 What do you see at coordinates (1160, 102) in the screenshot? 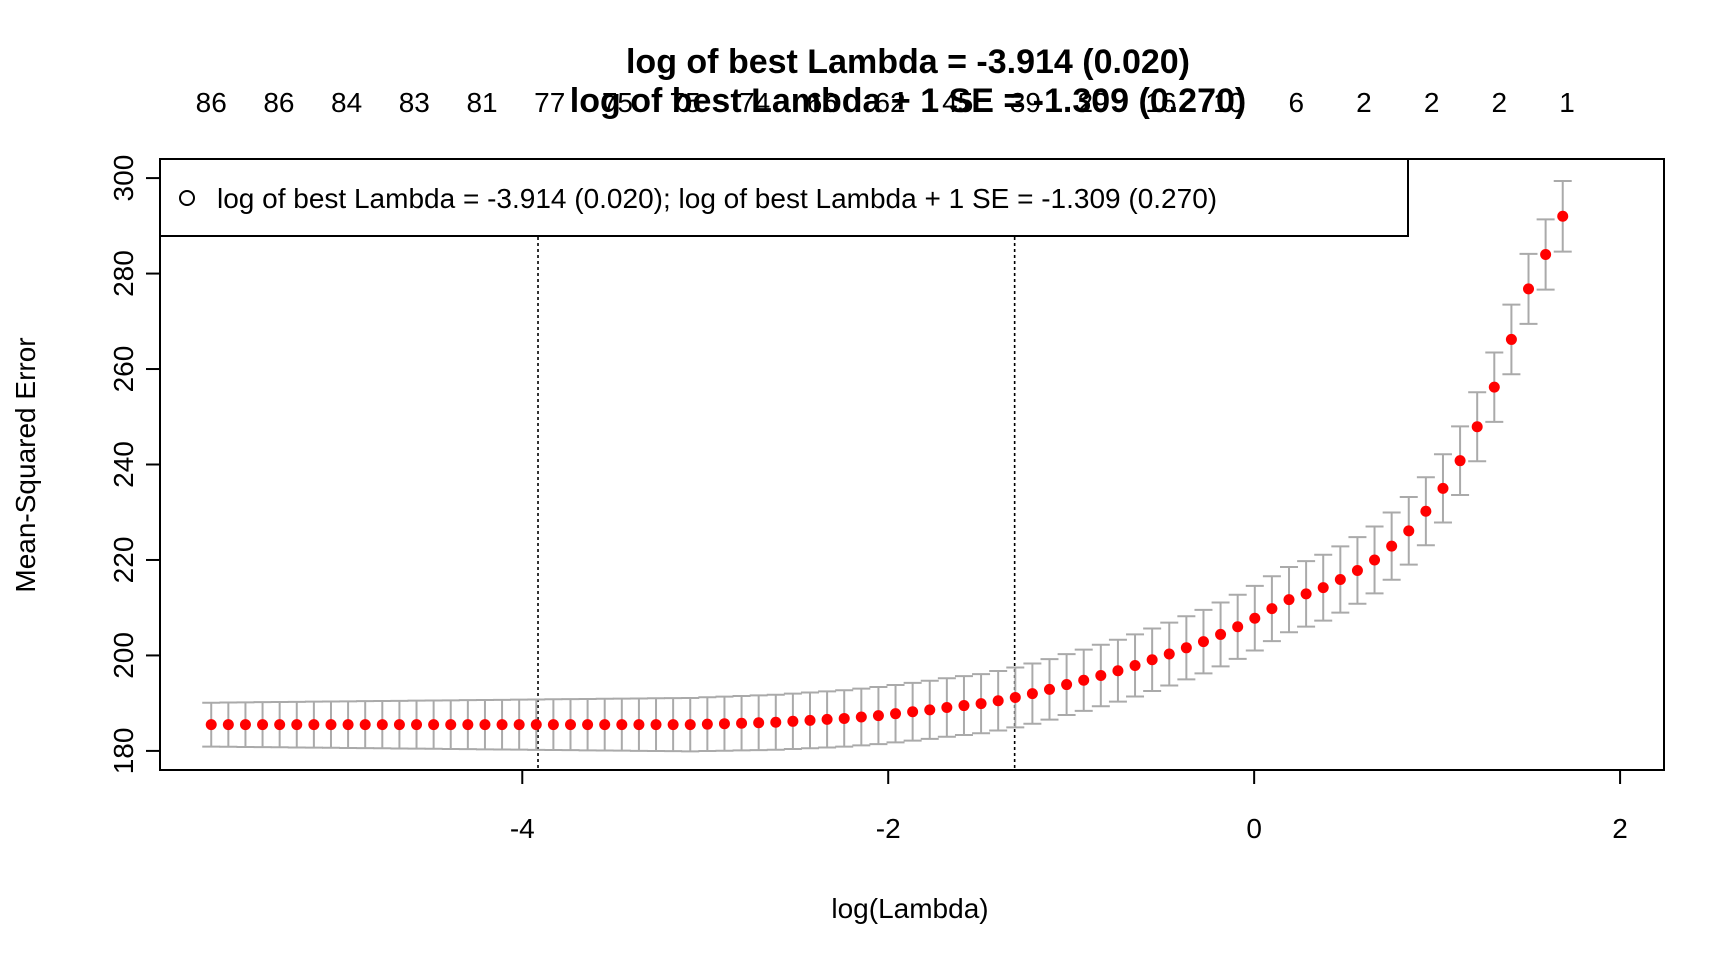
I see `top-axis-label: 16` at bounding box center [1160, 102].